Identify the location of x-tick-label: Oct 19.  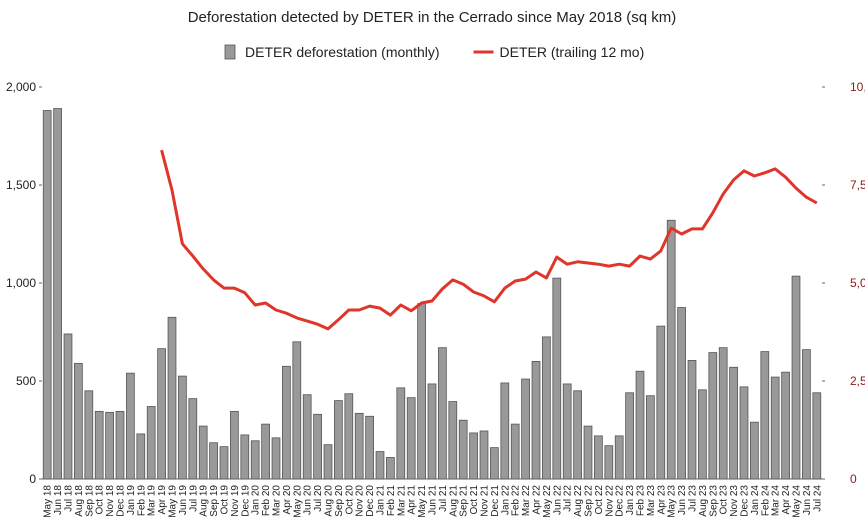
(225, 500).